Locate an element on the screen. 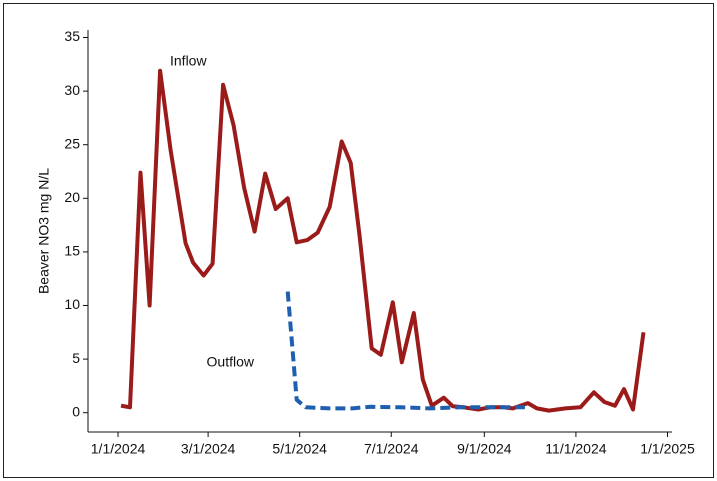 This screenshot has width=717, height=481. y-tick-label: 25 is located at coordinates (72, 143).